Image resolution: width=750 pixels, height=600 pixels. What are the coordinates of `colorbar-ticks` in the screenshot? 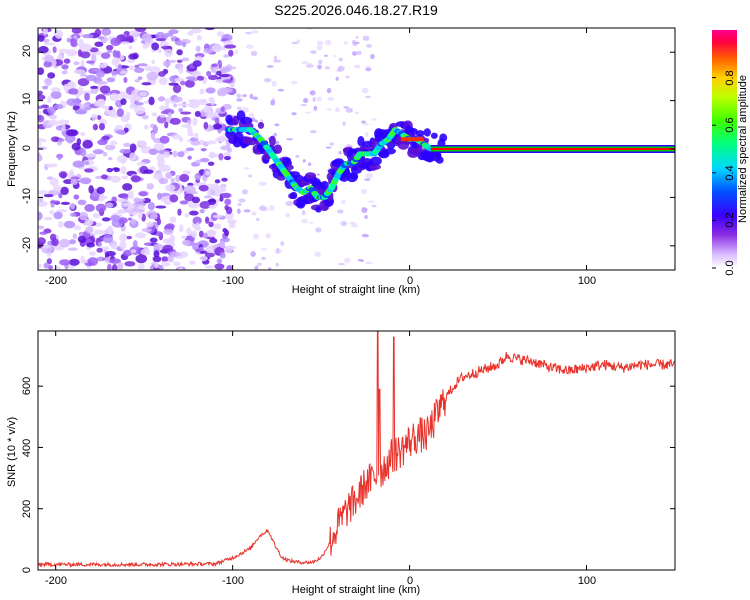 It's located at (714, 173).